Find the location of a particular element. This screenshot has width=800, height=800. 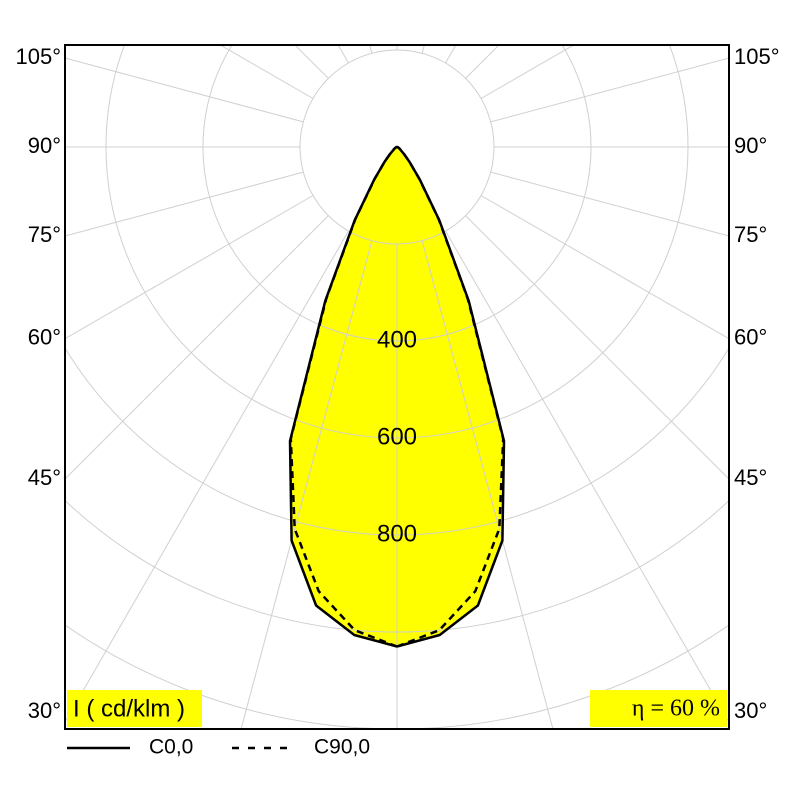

unit-box is located at coordinates (134, 708).